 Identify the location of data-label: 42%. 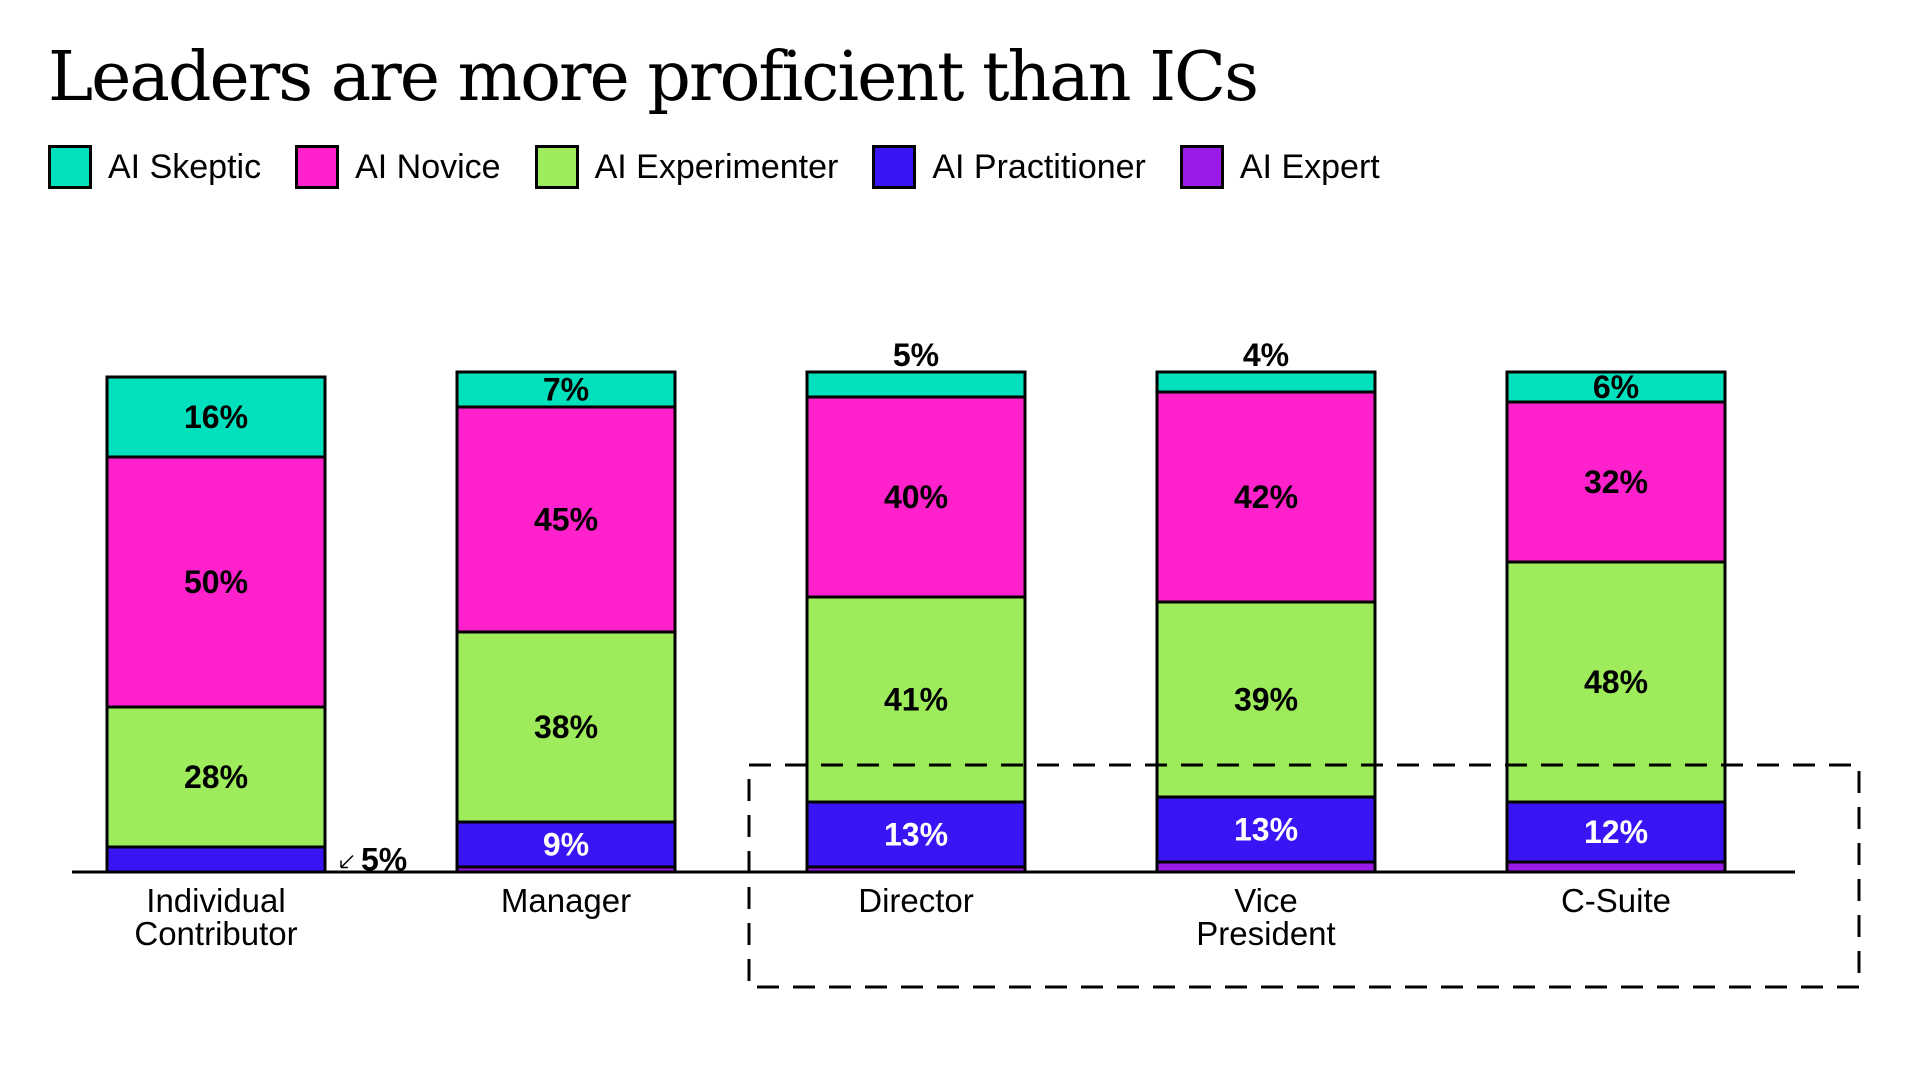
(1266, 497).